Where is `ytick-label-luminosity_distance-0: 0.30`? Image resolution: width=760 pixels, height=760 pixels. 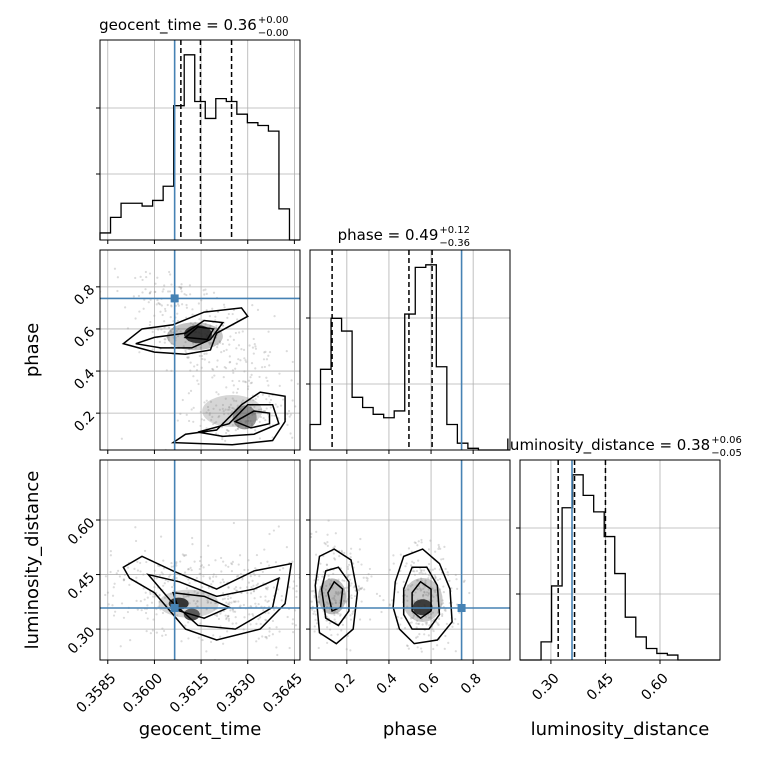
ytick-label-luminosity_distance-0: 0.30 is located at coordinates (81, 640).